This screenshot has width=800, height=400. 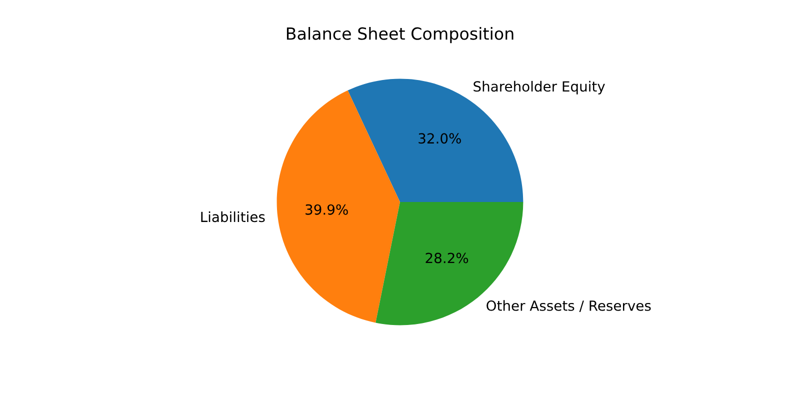 What do you see at coordinates (439, 138) in the screenshot?
I see `data-label: 32.0%` at bounding box center [439, 138].